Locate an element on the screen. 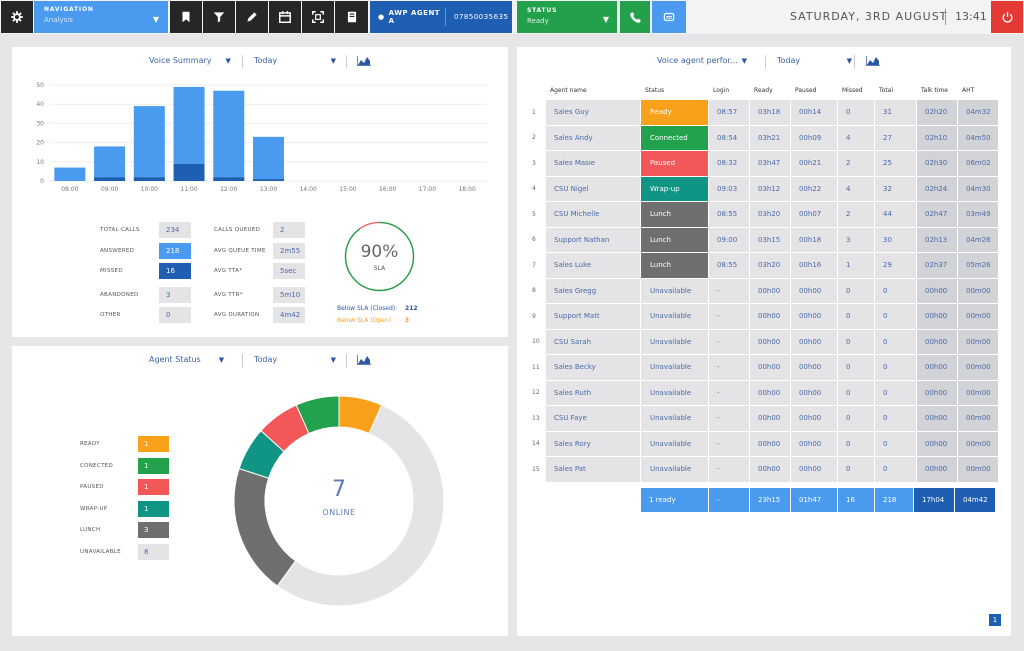 The image size is (1024, 651). legend-label: PAUSED is located at coordinates (92, 487).